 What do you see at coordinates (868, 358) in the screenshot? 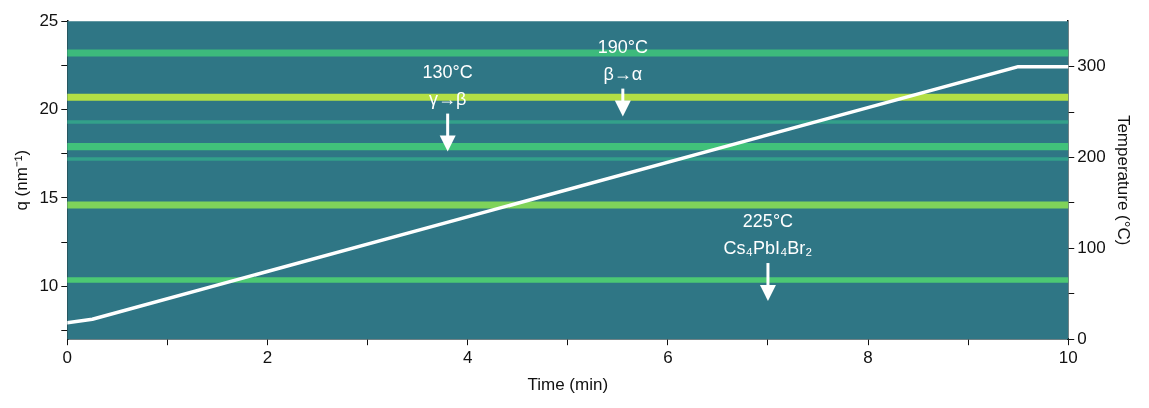
I see `x-tick-label: 8` at bounding box center [868, 358].